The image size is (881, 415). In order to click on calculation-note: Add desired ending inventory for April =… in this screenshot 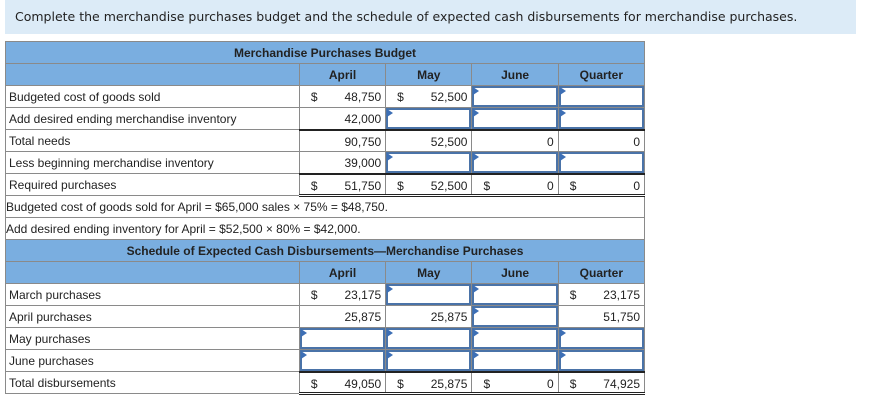, I will do `click(325, 228)`.